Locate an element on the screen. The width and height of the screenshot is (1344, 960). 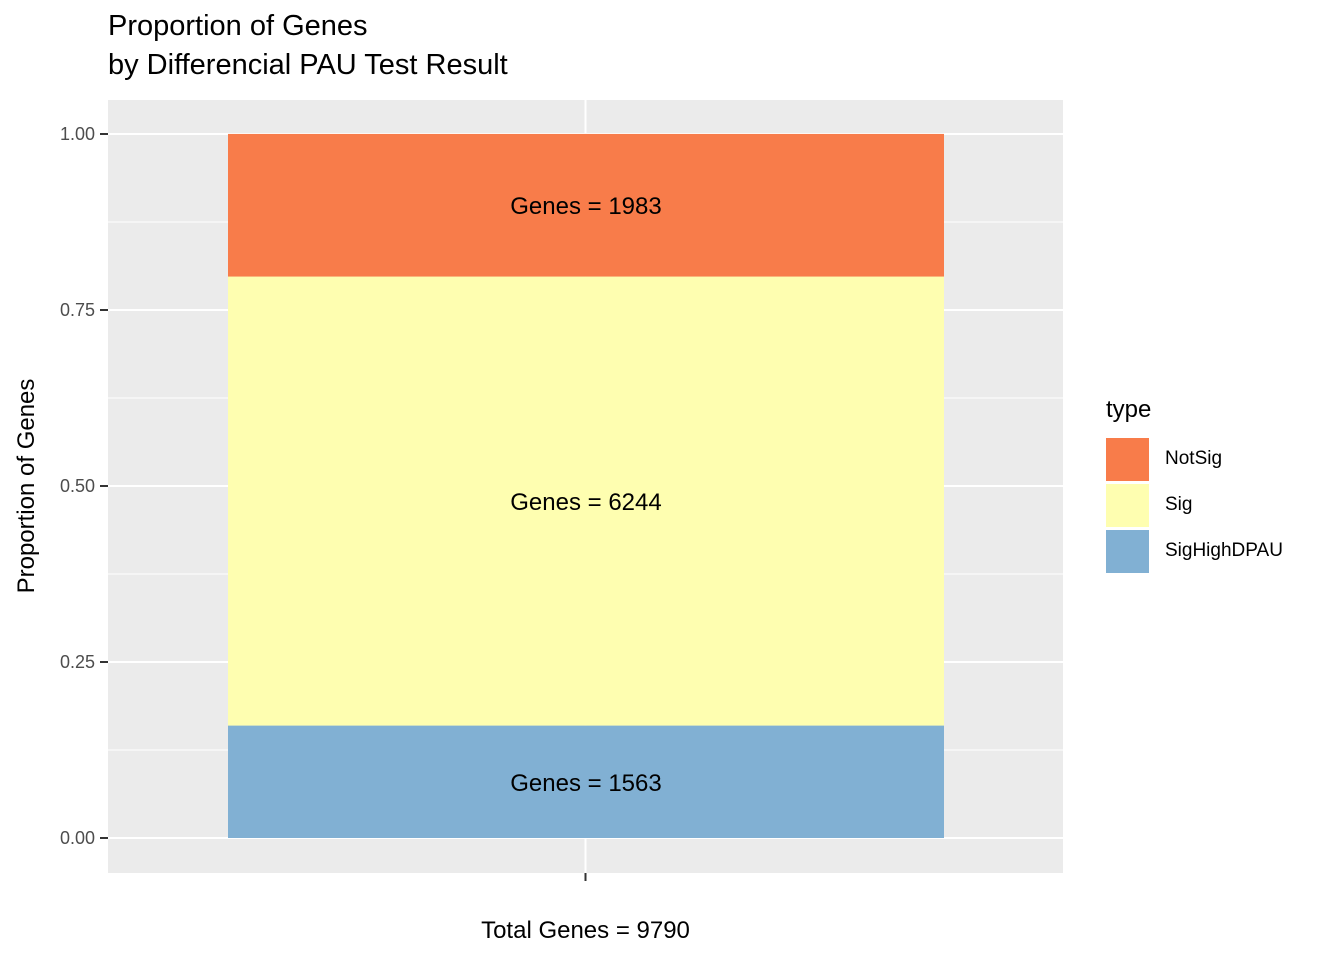
chart-title-line1: Proportion of Genes is located at coordinates (238, 26).